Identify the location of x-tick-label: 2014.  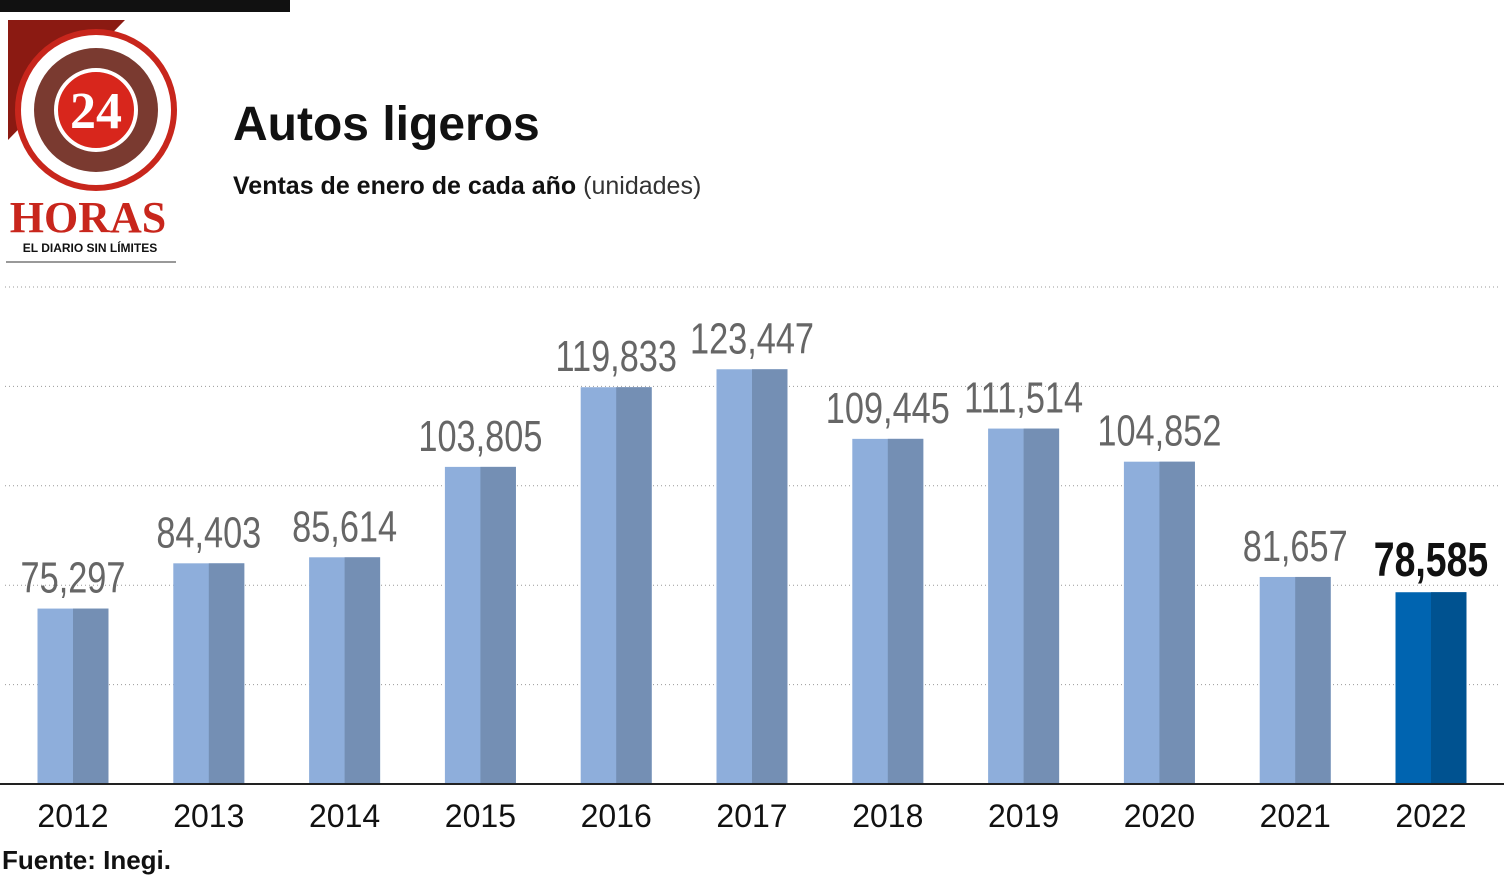
(344, 816).